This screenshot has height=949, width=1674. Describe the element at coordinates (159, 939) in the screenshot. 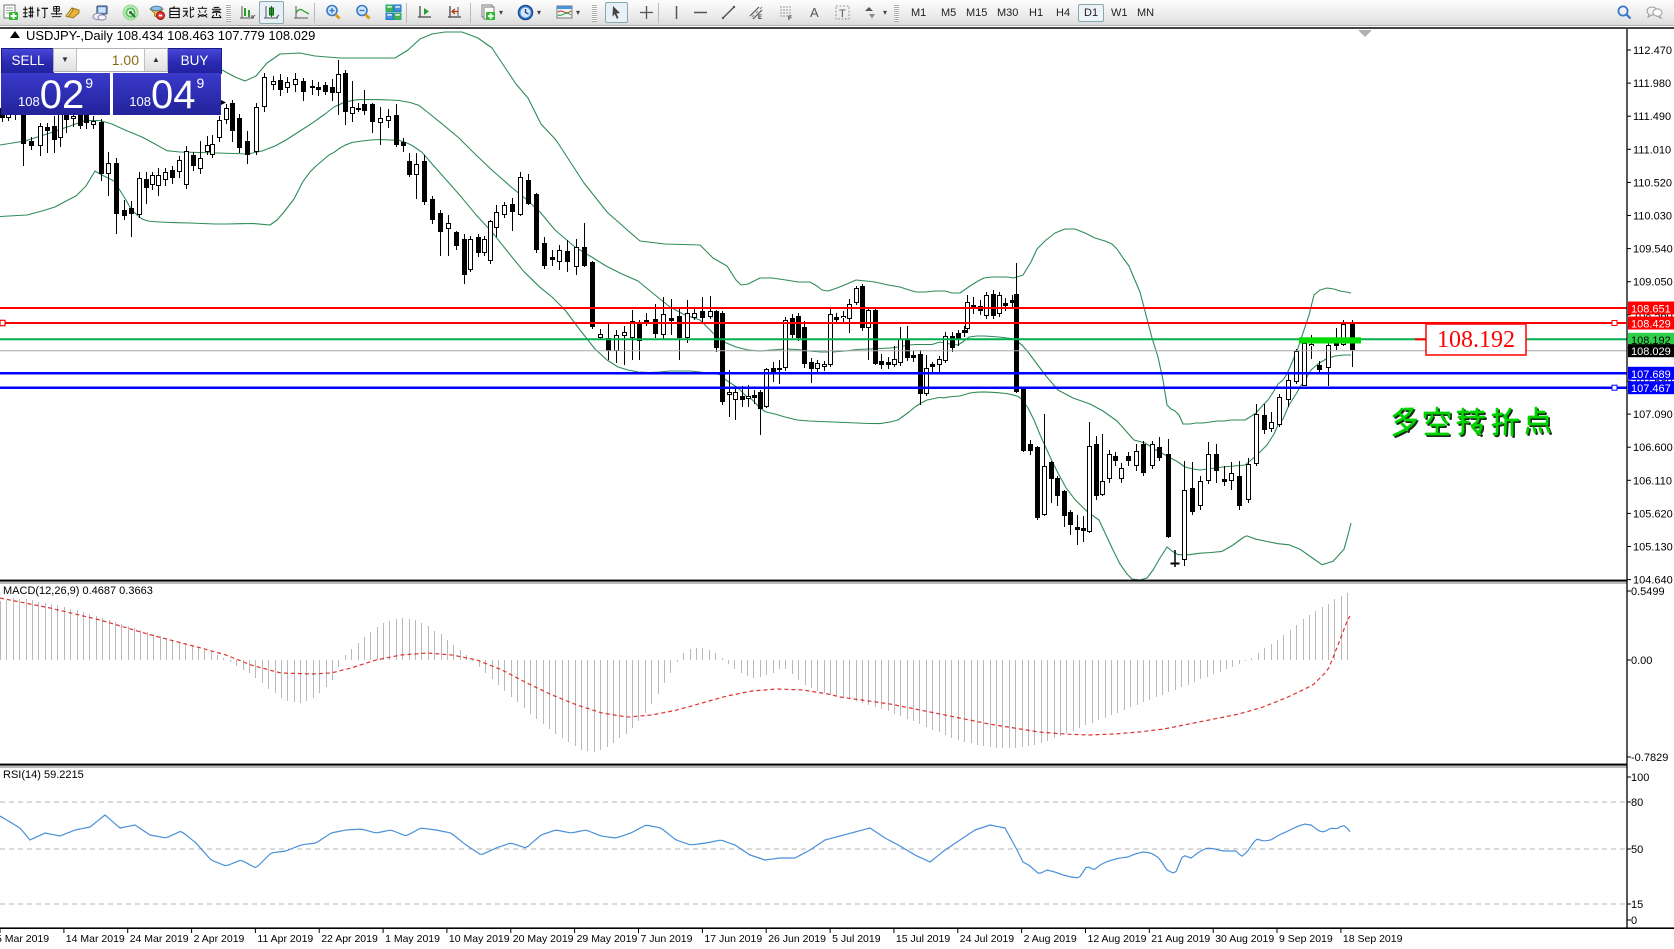

I see `svg-text: 24 Mar 2019` at that location.